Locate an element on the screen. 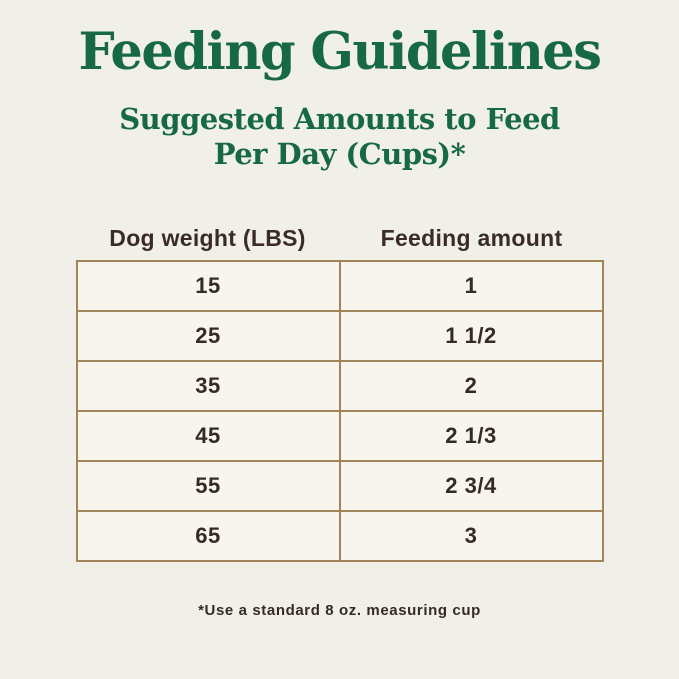  cell-dog-weight: 15 is located at coordinates (208, 286).